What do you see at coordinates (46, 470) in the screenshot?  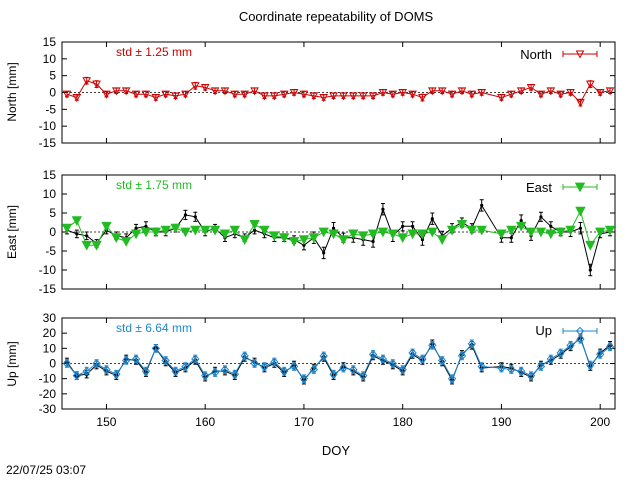 I see `footer-timestamp: 22/07/25 03:07` at bounding box center [46, 470].